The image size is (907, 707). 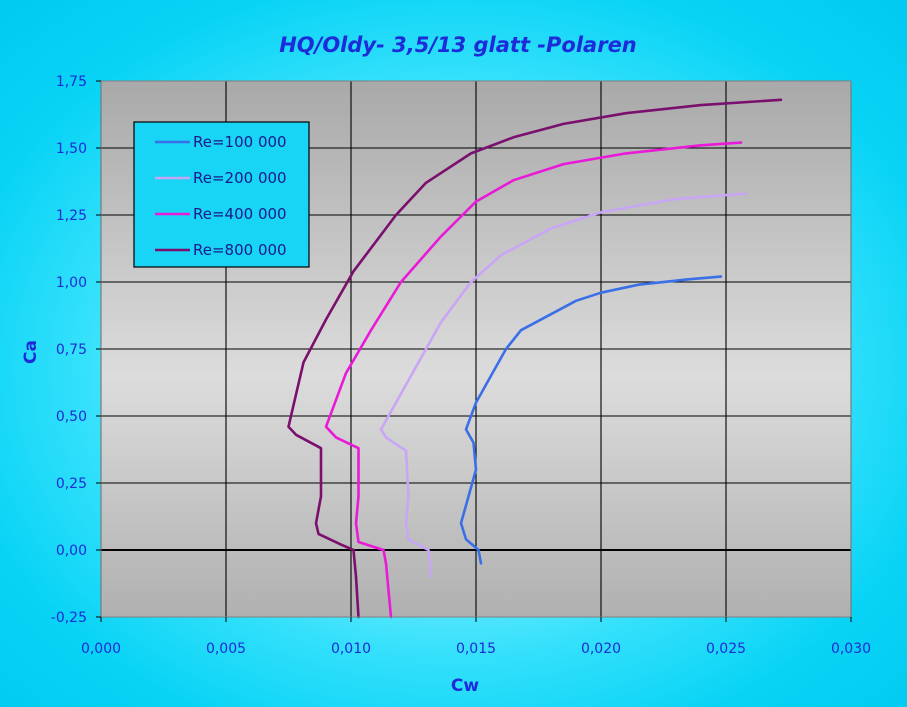 What do you see at coordinates (240, 178) in the screenshot?
I see `legend-label: Re=200 000` at bounding box center [240, 178].